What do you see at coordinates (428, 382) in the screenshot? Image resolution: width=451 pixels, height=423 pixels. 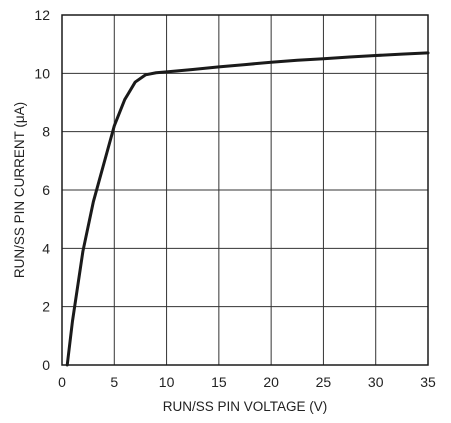 I see `x-tick-label: 35` at bounding box center [428, 382].